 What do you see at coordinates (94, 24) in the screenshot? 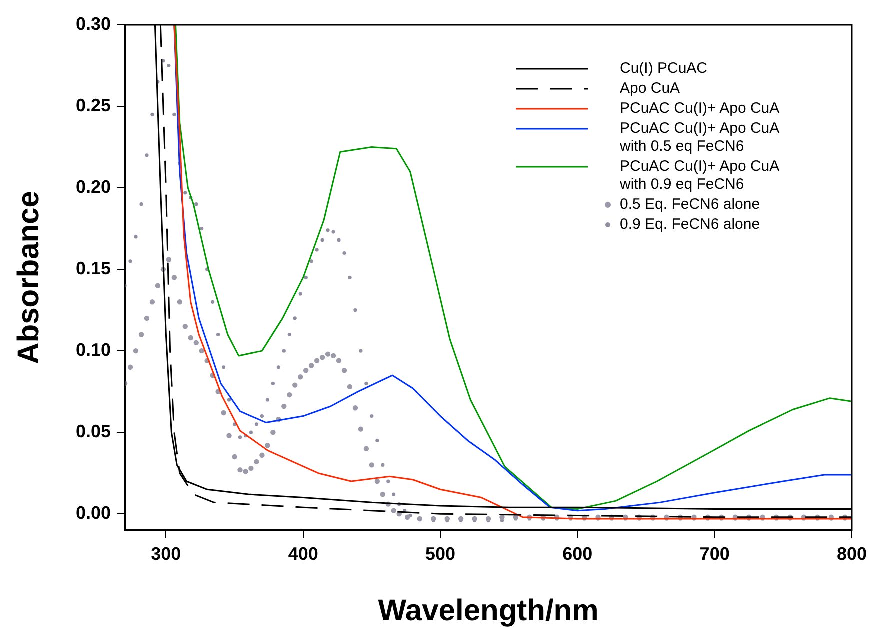
I see `y-tick-label: 0.30` at bounding box center [94, 24].